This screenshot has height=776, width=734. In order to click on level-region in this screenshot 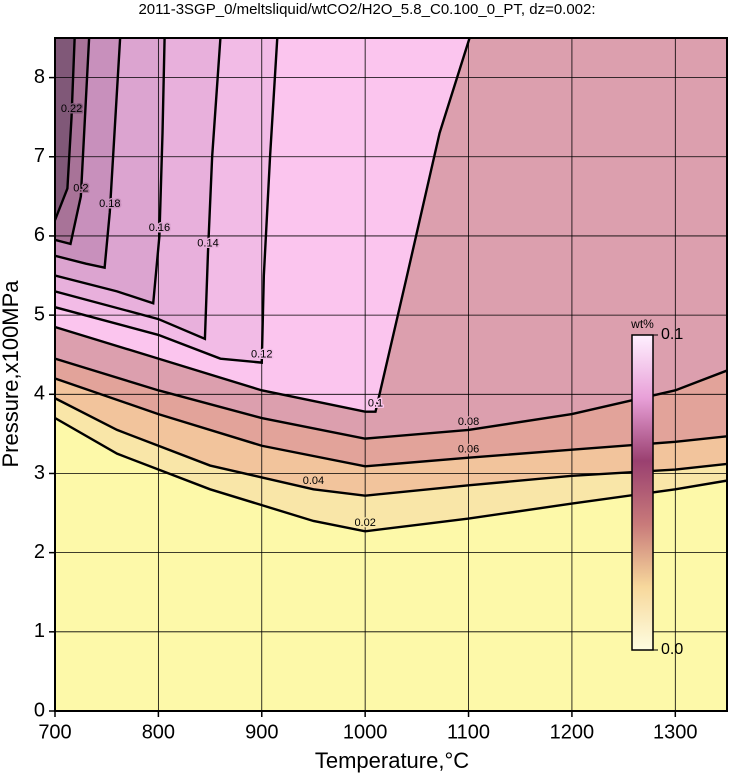, I will do `click(65, 129)`.